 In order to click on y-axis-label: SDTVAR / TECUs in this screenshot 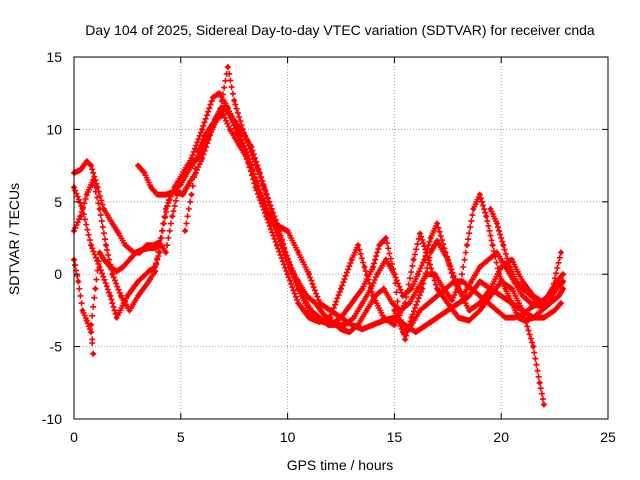, I will do `click(14, 239)`.